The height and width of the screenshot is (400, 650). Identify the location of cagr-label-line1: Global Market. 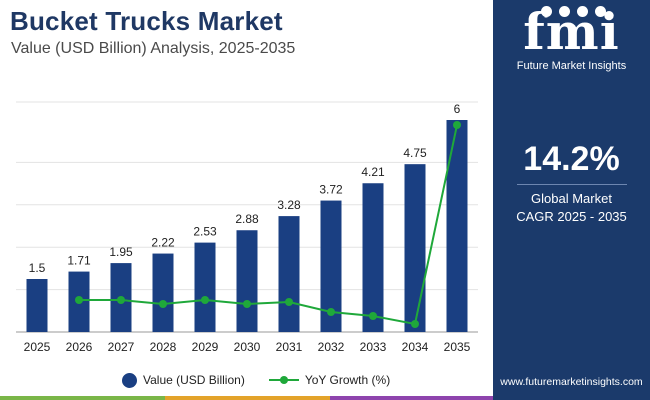
(571, 198).